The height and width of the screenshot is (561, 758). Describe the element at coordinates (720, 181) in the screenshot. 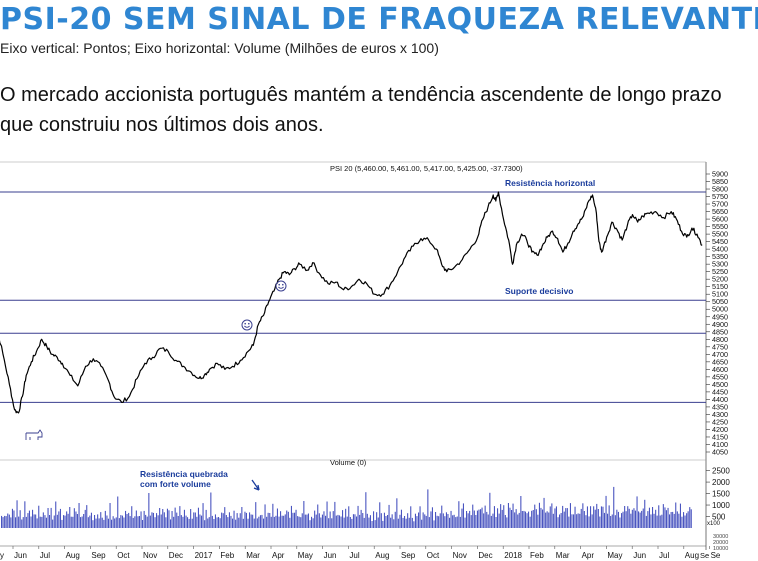

I see `price-tick-label: 5850` at that location.